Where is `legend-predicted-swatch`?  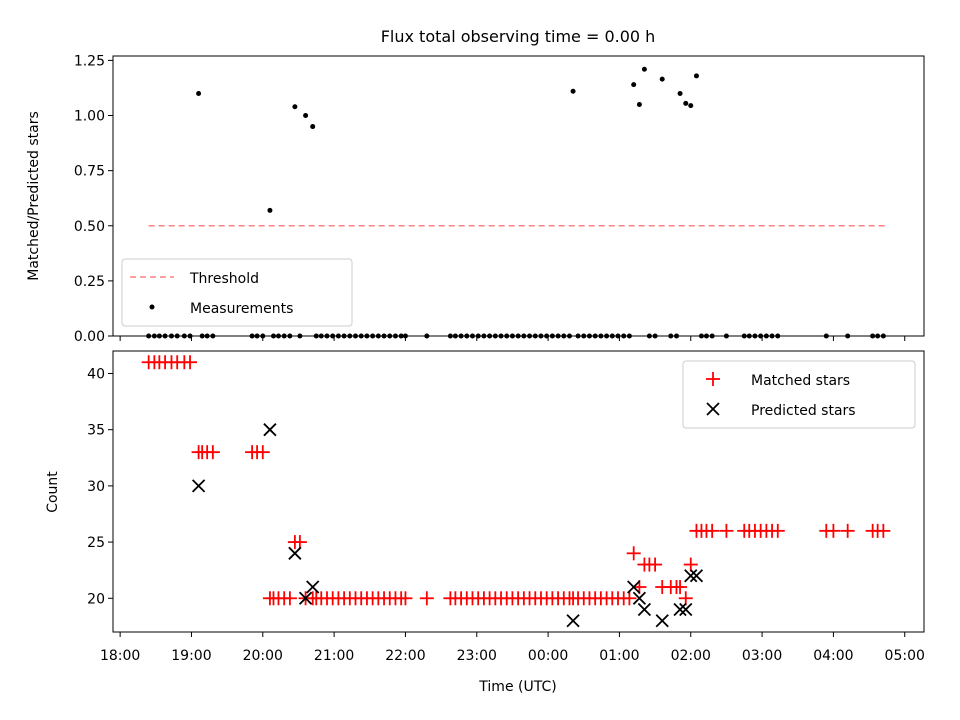 legend-predicted-swatch is located at coordinates (713, 409).